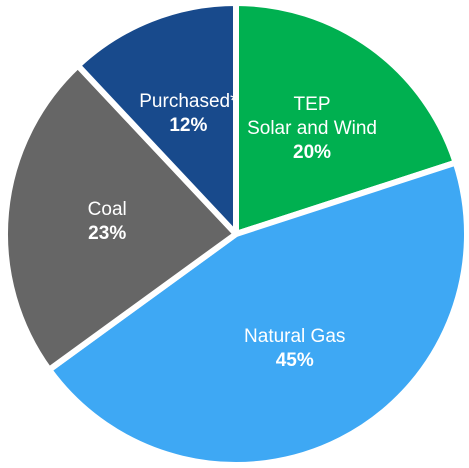 This screenshot has height=468, width=469. I want to click on slice-label: Coal 23%, so click(107, 222).